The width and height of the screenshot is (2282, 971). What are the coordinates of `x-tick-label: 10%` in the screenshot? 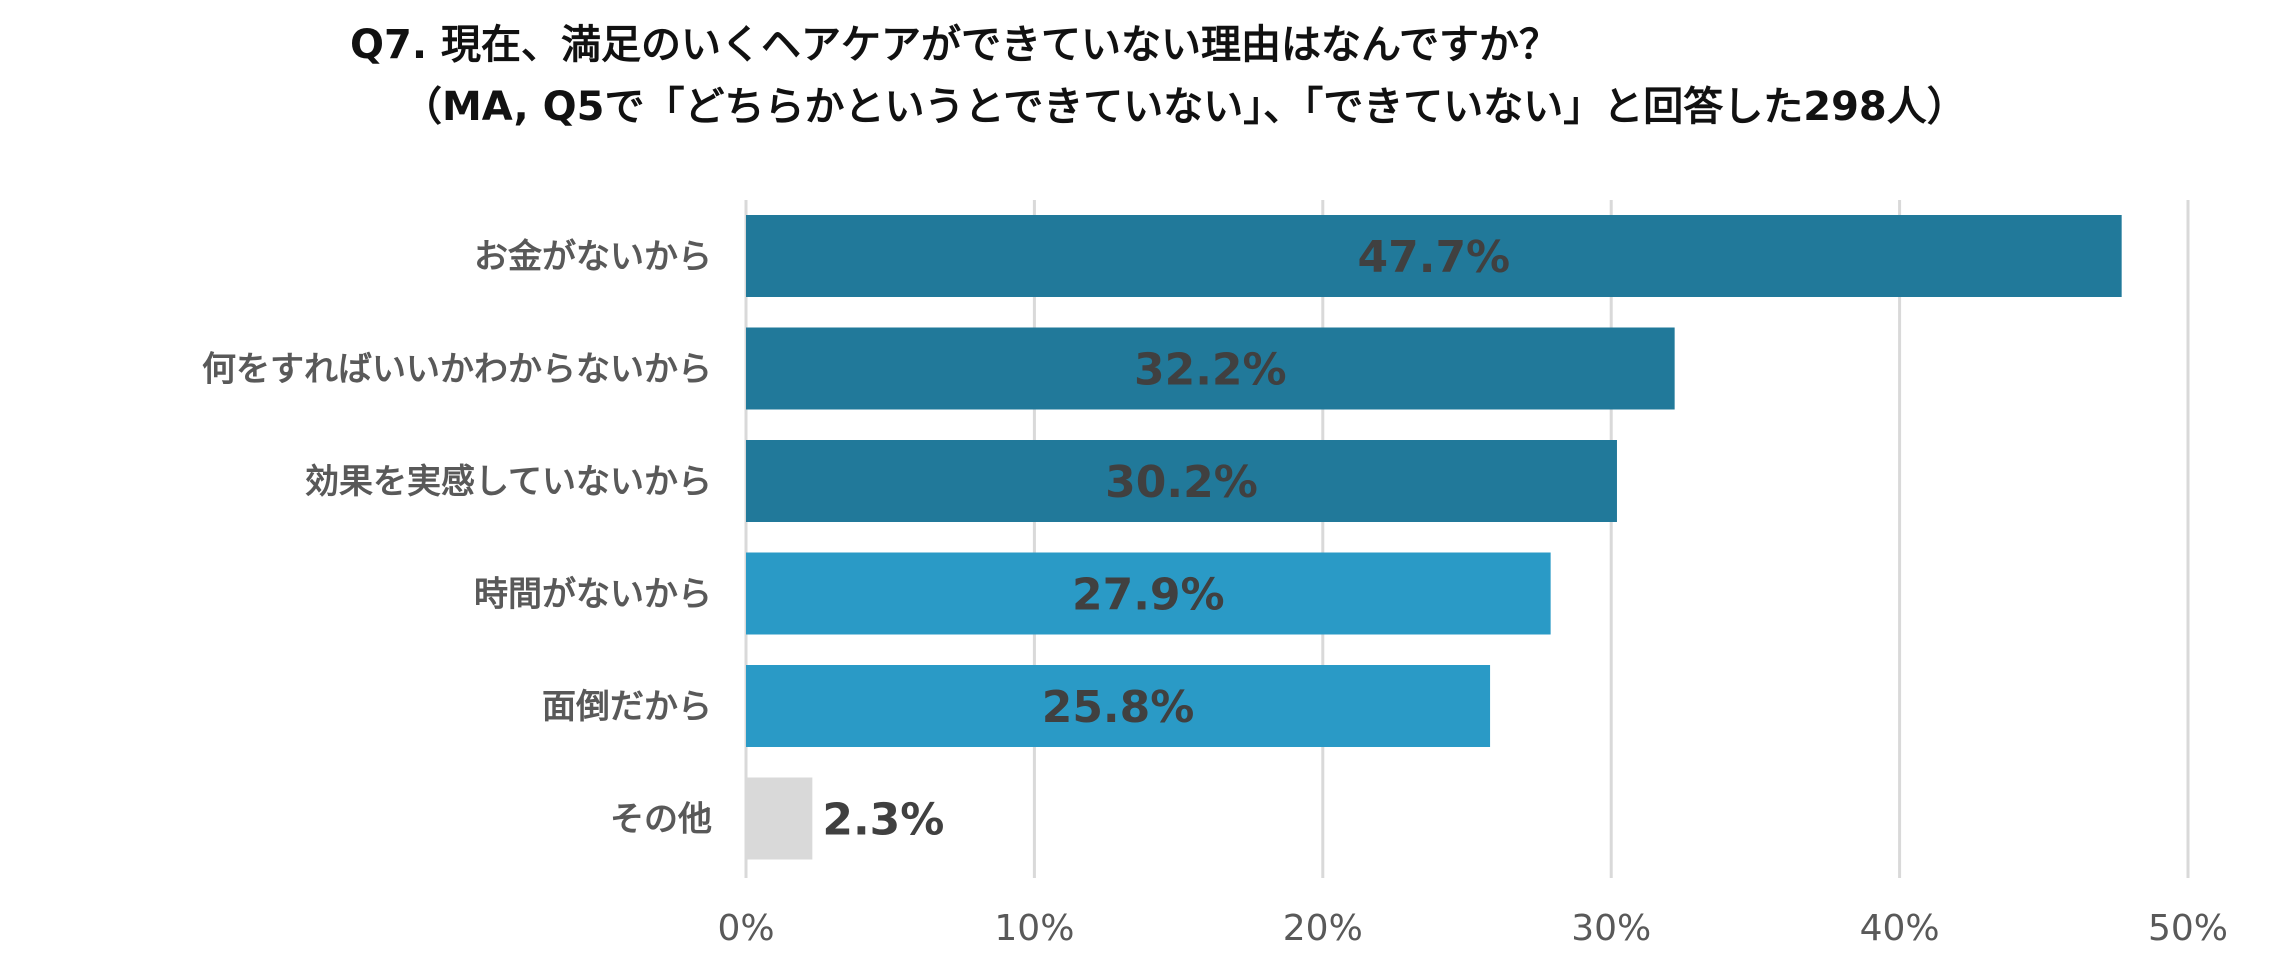 It's located at (1034, 928).